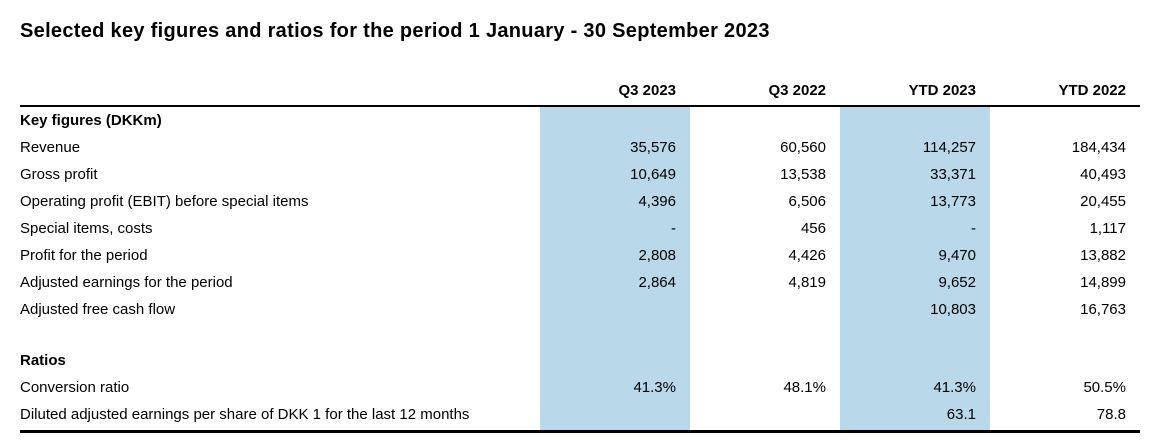  Describe the element at coordinates (915, 417) in the screenshot. I see `cell-value: 63.1` at that location.